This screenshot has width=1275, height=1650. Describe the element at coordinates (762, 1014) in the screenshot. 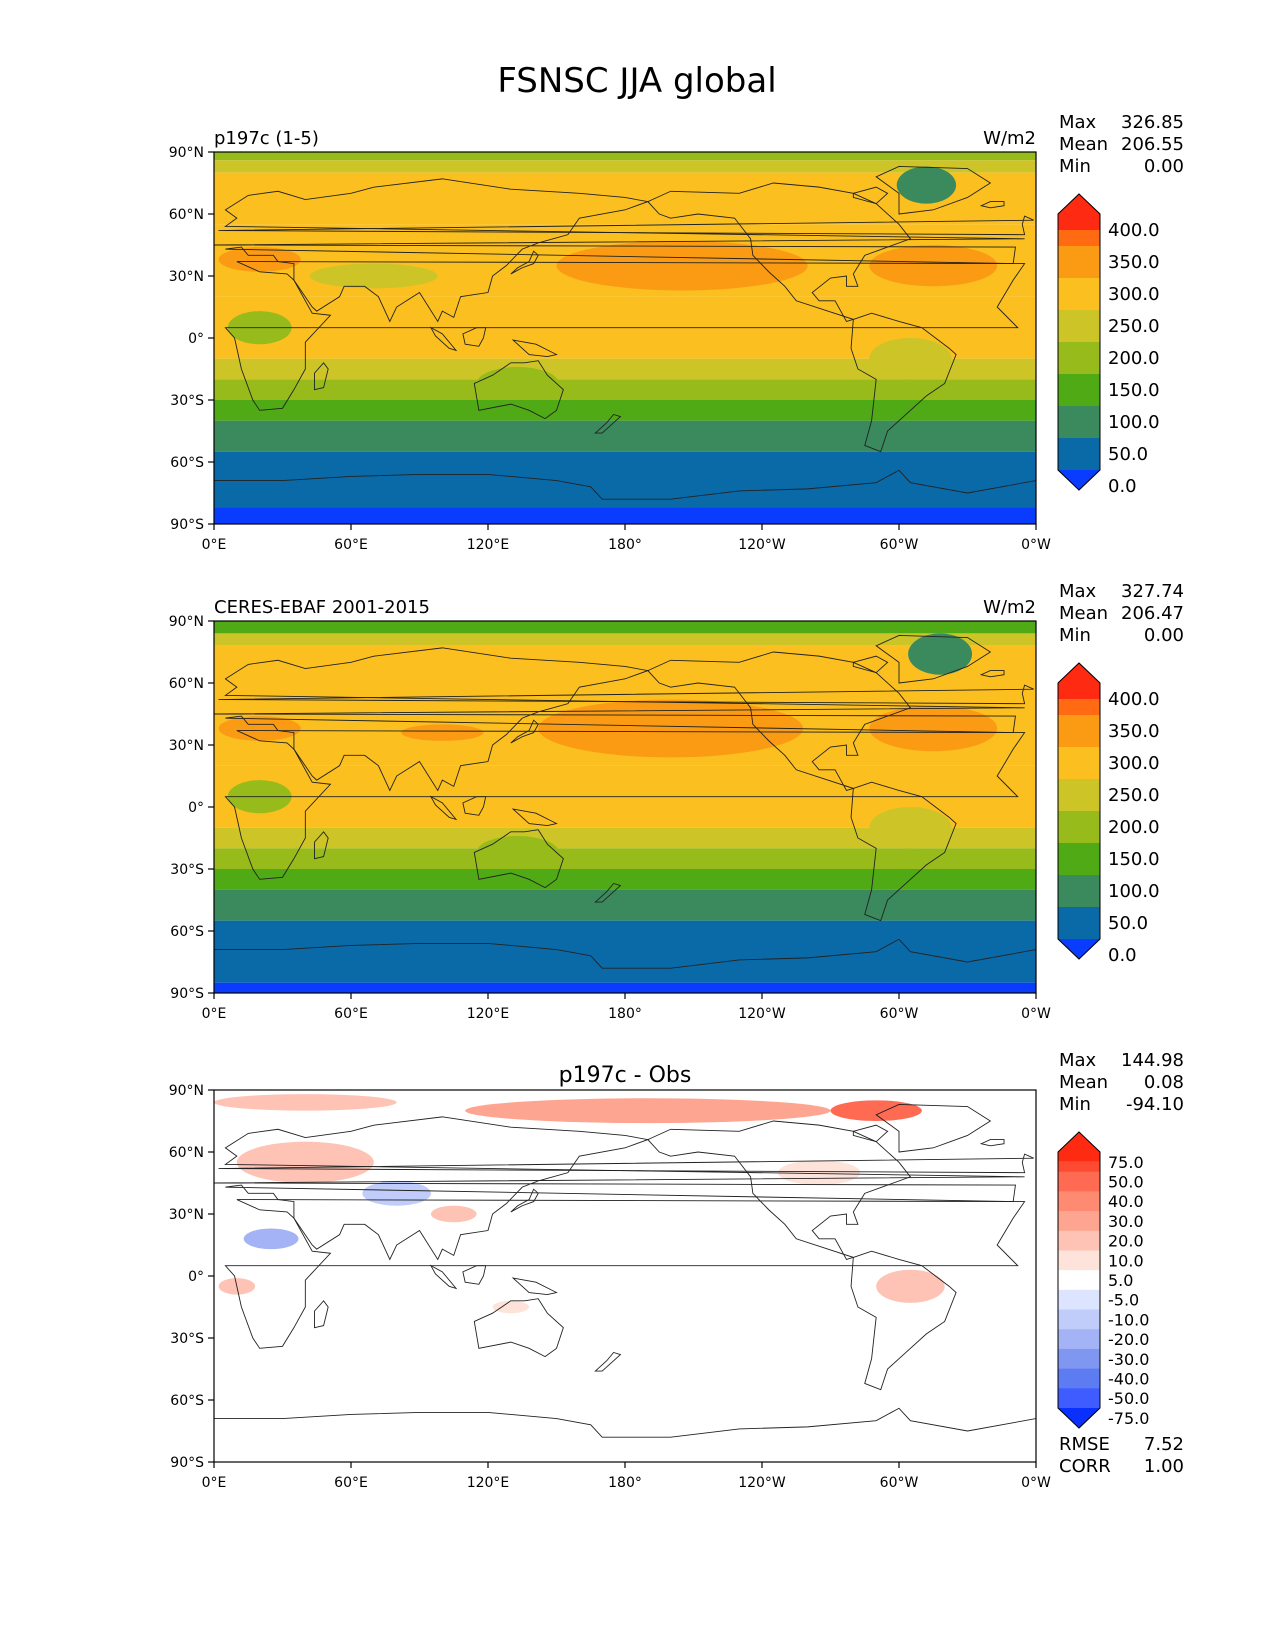

I see `lon-tick-label: 120°W` at that location.